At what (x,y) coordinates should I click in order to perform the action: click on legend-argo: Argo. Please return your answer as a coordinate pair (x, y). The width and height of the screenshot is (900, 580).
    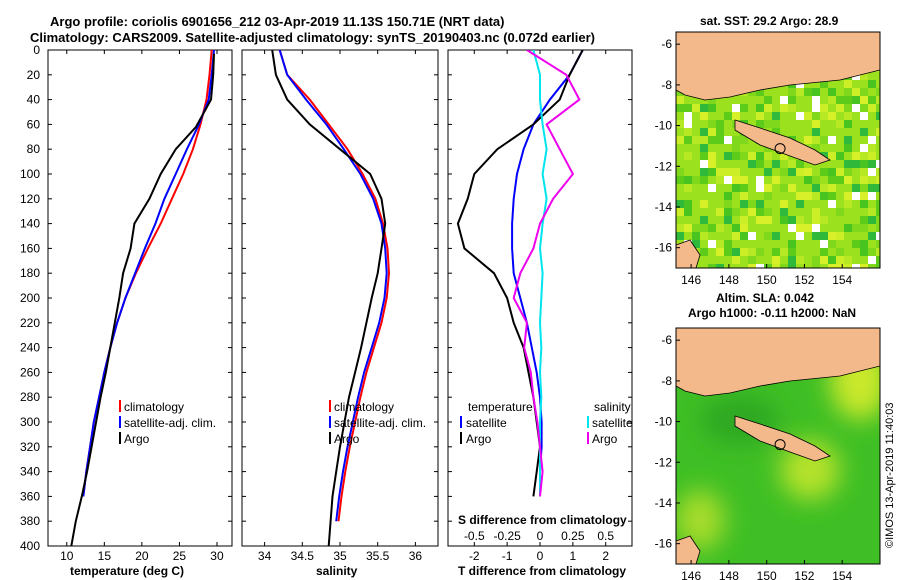
    Looking at the image, I should click on (137, 439).